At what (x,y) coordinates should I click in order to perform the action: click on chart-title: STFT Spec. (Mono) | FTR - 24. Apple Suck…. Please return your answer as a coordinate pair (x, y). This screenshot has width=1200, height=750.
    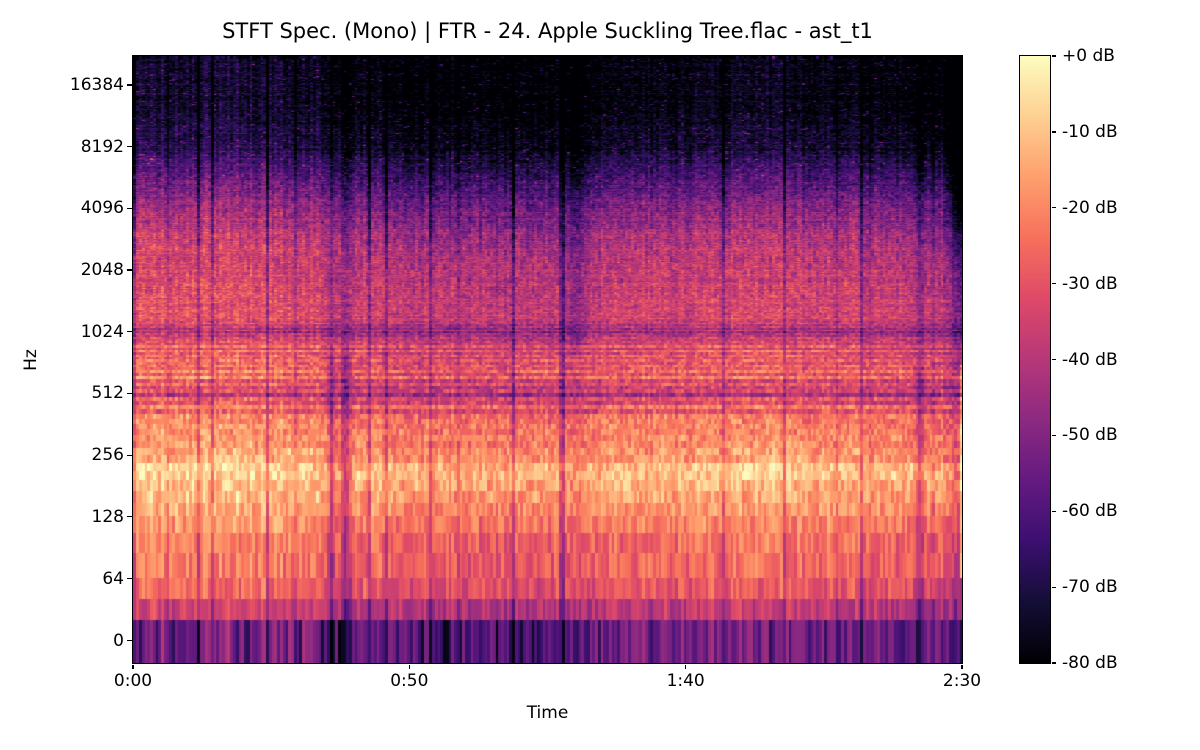
    Looking at the image, I should click on (547, 31).